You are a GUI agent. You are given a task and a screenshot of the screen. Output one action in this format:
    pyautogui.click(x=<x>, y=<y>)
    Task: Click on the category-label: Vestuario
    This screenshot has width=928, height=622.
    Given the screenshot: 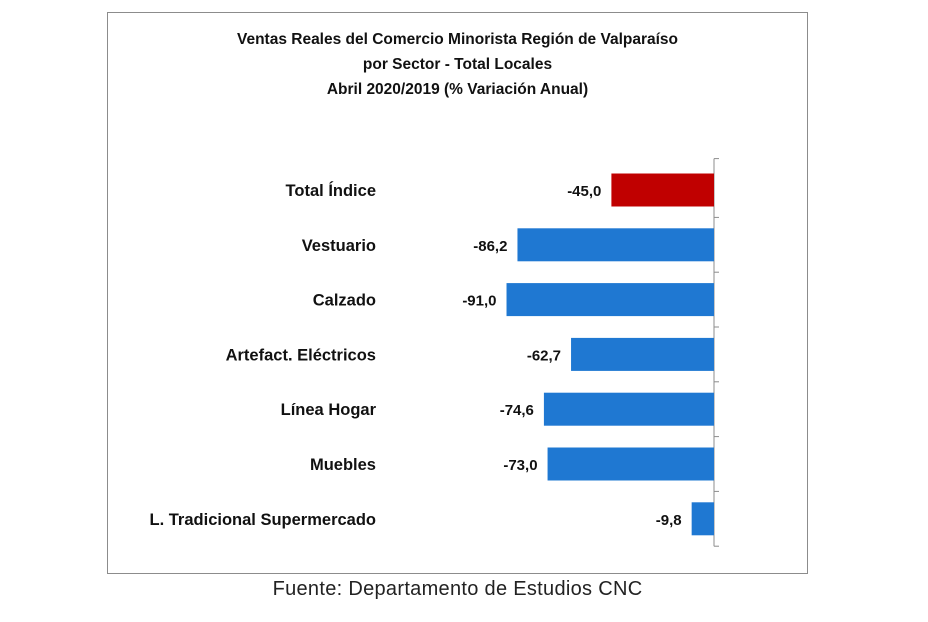 What is the action you would take?
    pyautogui.click(x=339, y=246)
    